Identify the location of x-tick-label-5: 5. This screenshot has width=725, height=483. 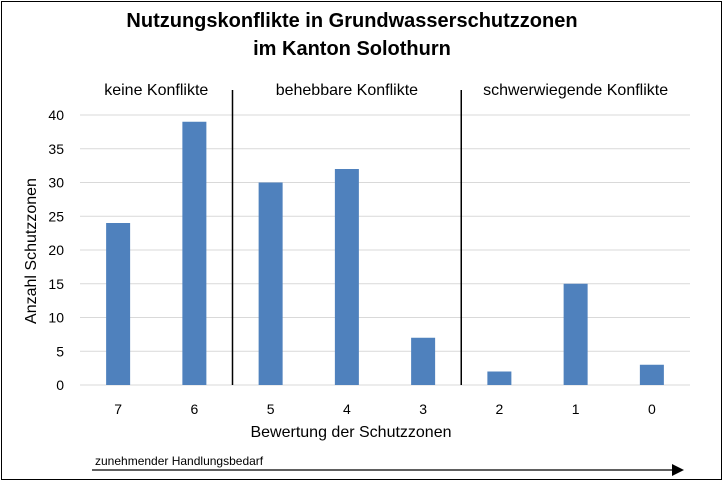
(271, 409).